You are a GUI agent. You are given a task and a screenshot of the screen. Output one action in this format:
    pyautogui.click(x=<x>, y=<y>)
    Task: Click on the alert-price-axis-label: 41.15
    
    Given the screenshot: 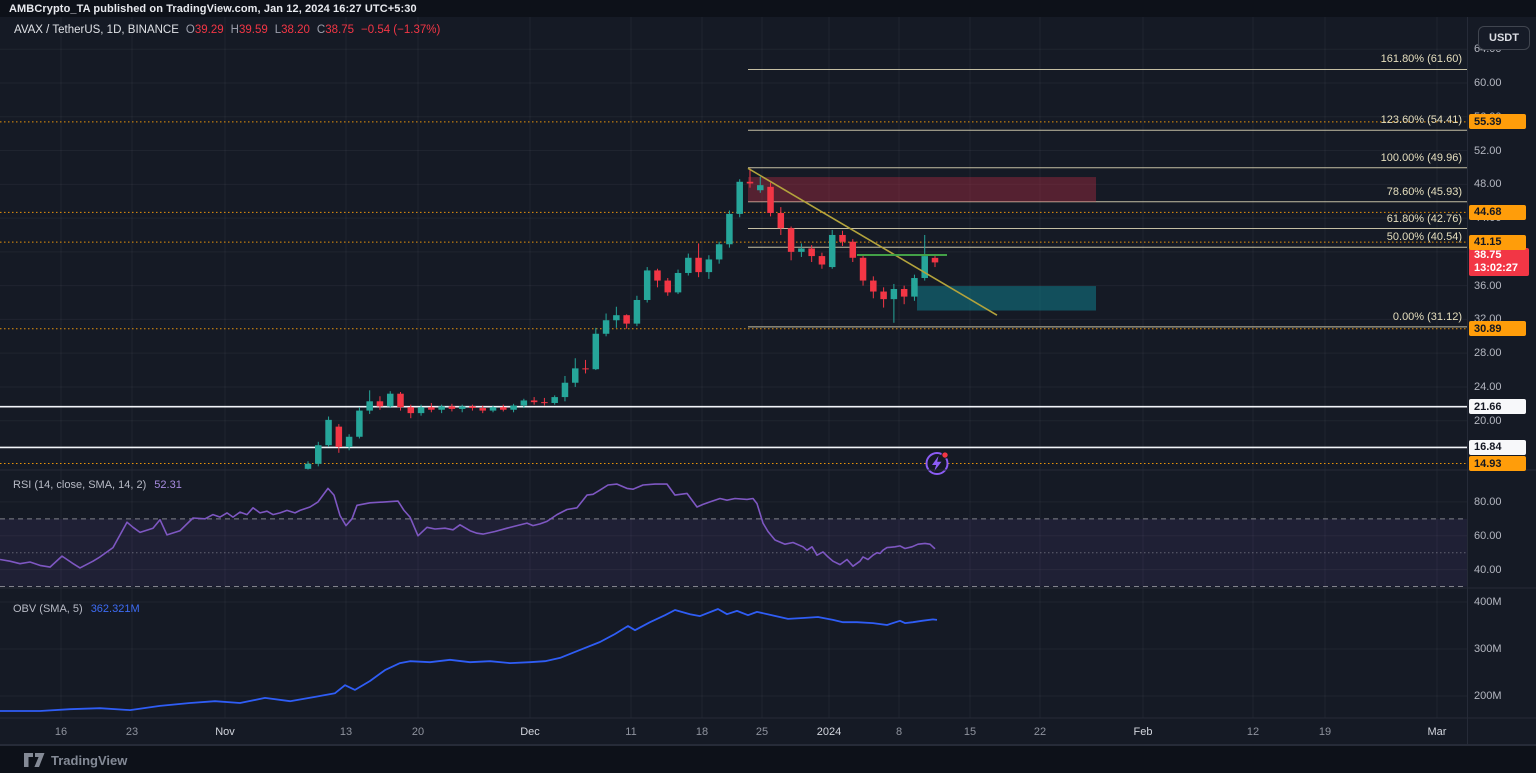 What is the action you would take?
    pyautogui.click(x=1497, y=242)
    